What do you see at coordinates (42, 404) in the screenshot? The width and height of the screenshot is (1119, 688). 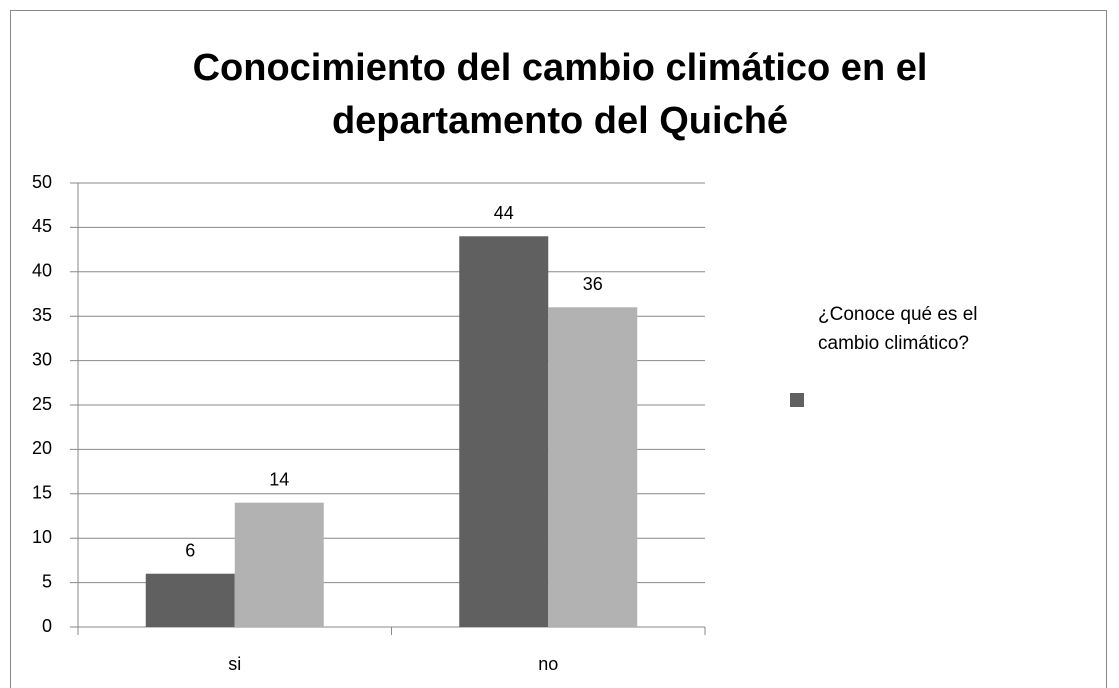 I see `y-tick-label: 25` at bounding box center [42, 404].